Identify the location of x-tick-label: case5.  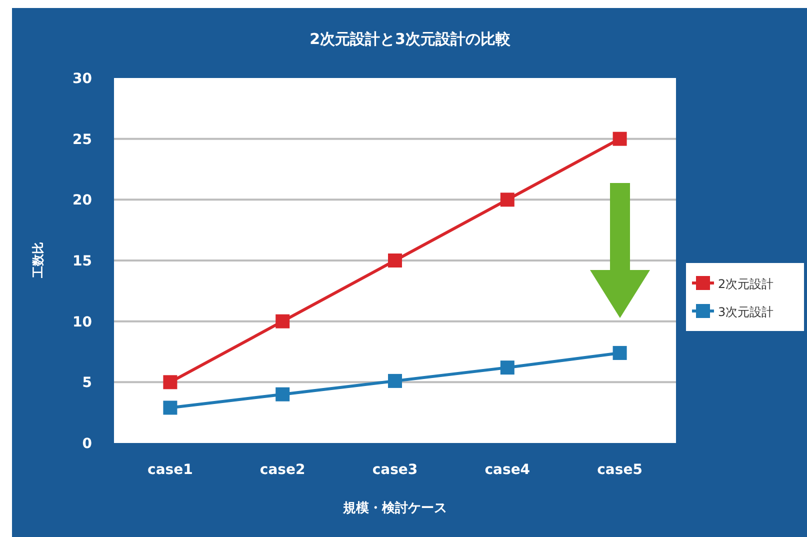
(619, 470).